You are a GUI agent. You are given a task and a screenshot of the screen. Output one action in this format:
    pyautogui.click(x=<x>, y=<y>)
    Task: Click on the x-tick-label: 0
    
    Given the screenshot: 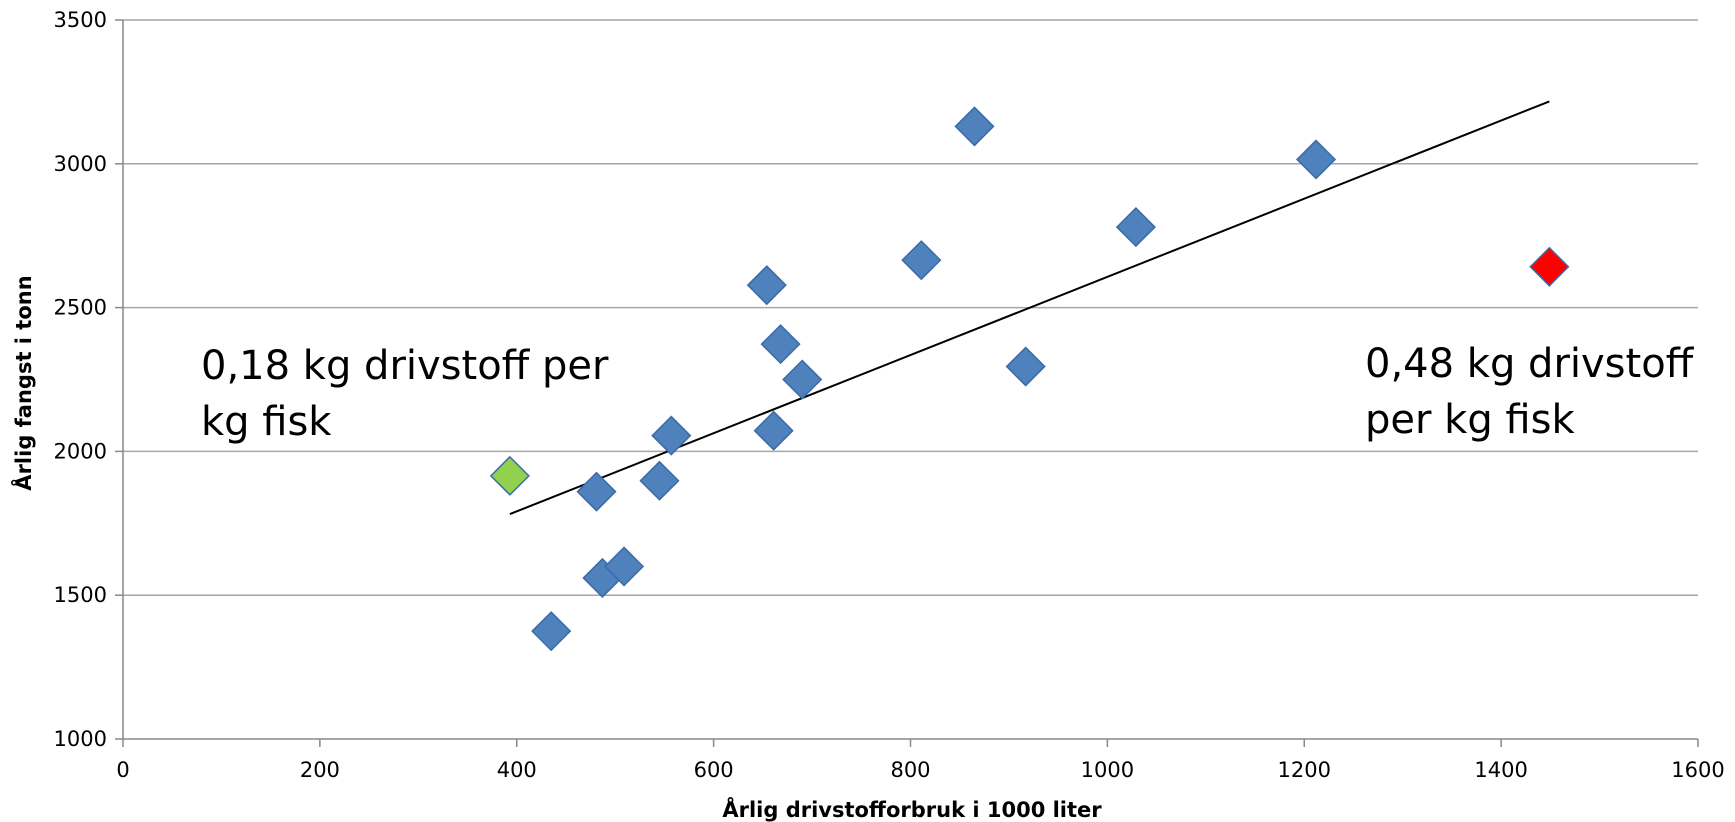 What is the action you would take?
    pyautogui.click(x=122, y=770)
    